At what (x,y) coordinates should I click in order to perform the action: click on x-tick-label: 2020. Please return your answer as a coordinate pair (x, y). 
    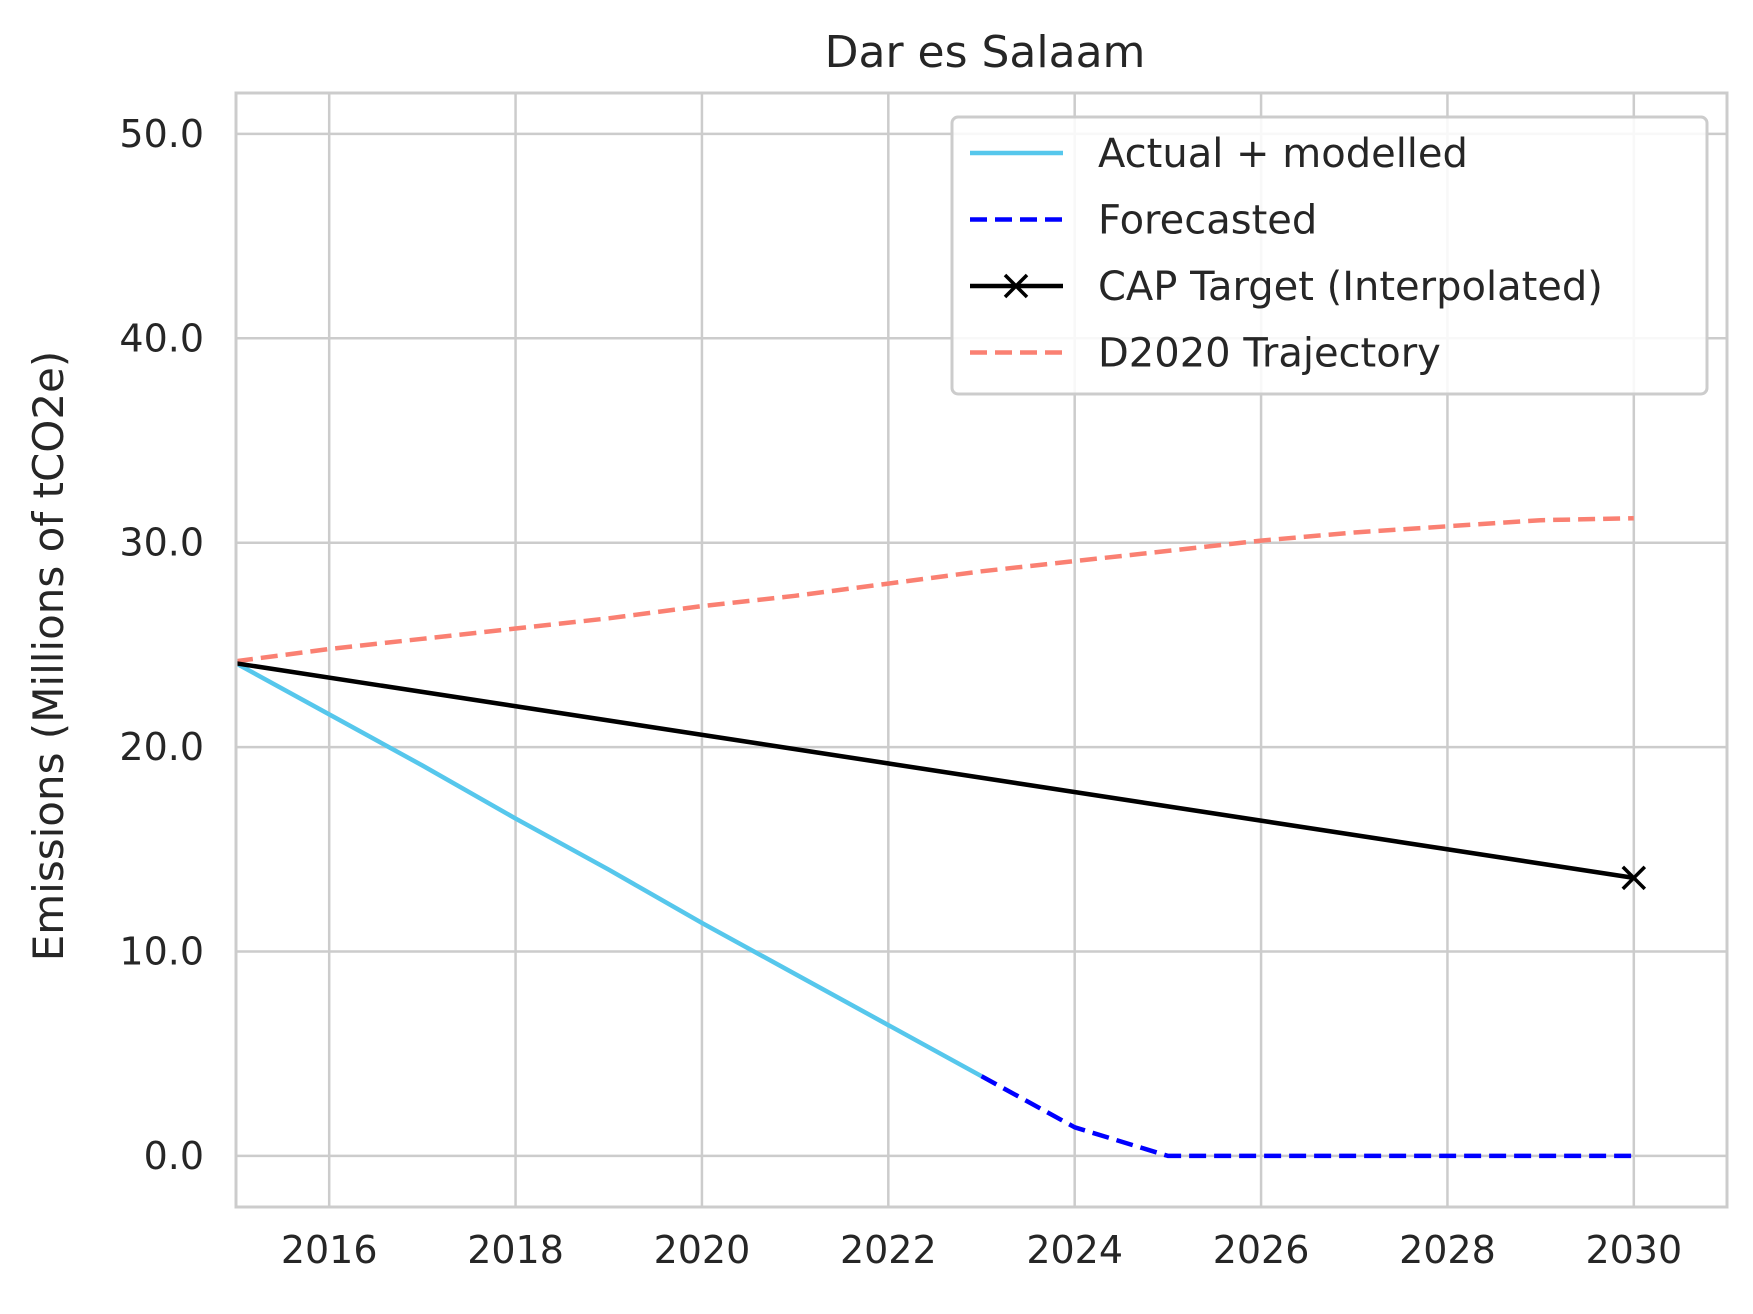
    Looking at the image, I should click on (702, 1250).